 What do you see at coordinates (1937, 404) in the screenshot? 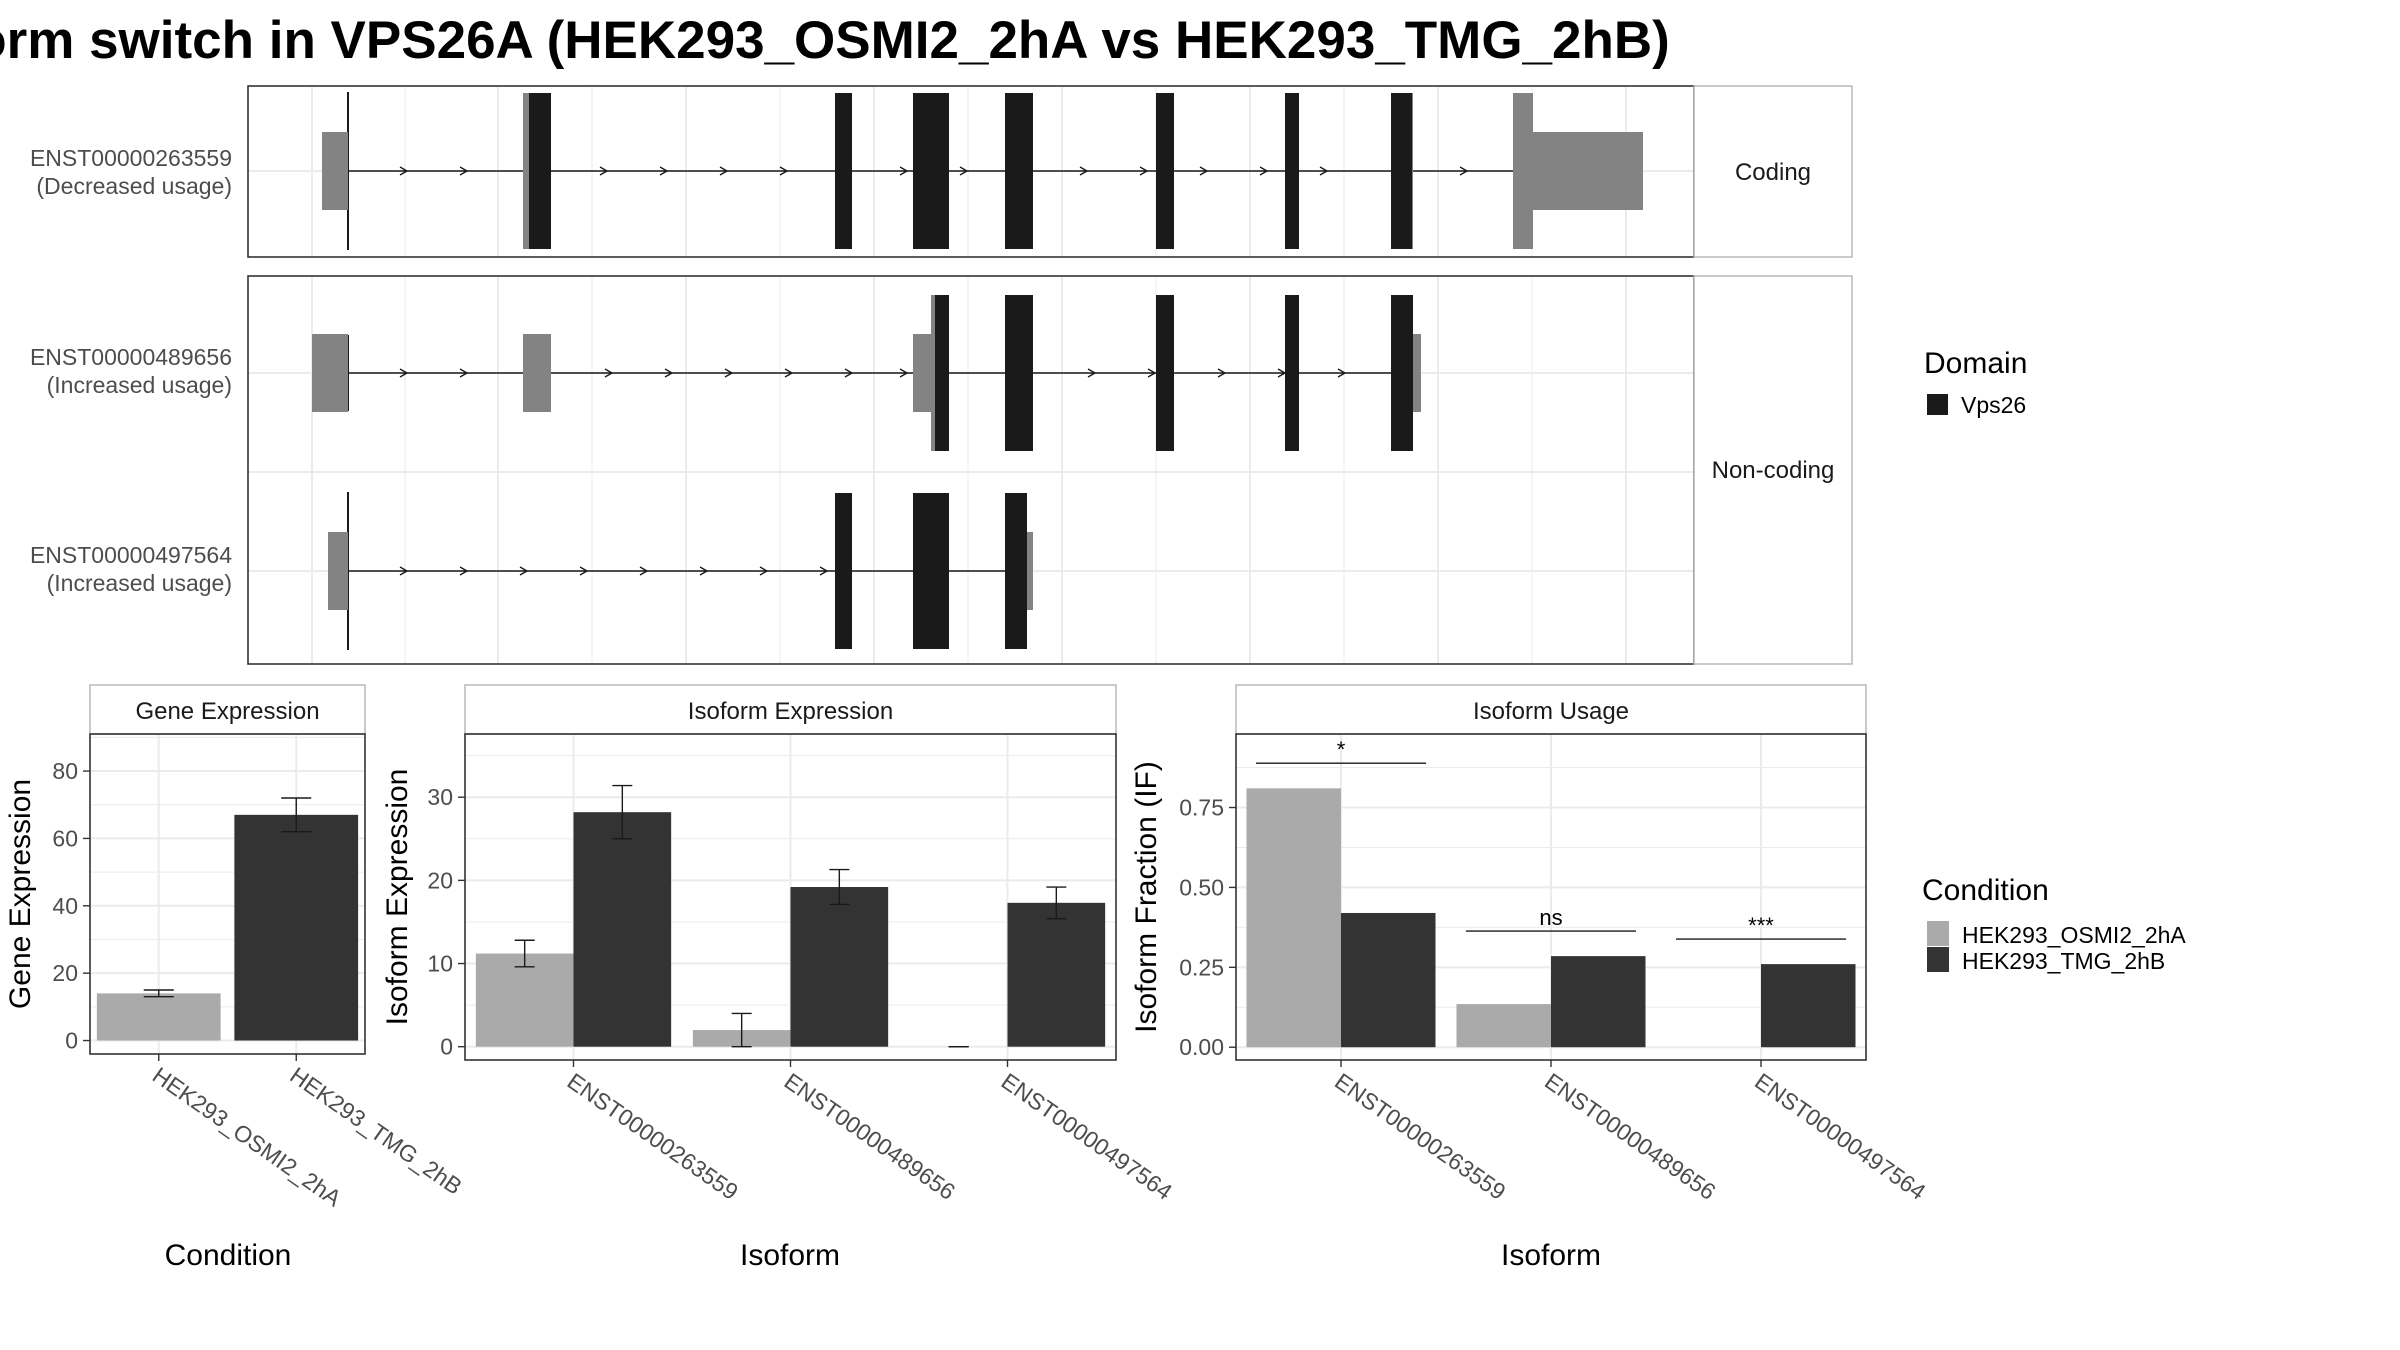
I see `domain-legend-swatch-vps26` at bounding box center [1937, 404].